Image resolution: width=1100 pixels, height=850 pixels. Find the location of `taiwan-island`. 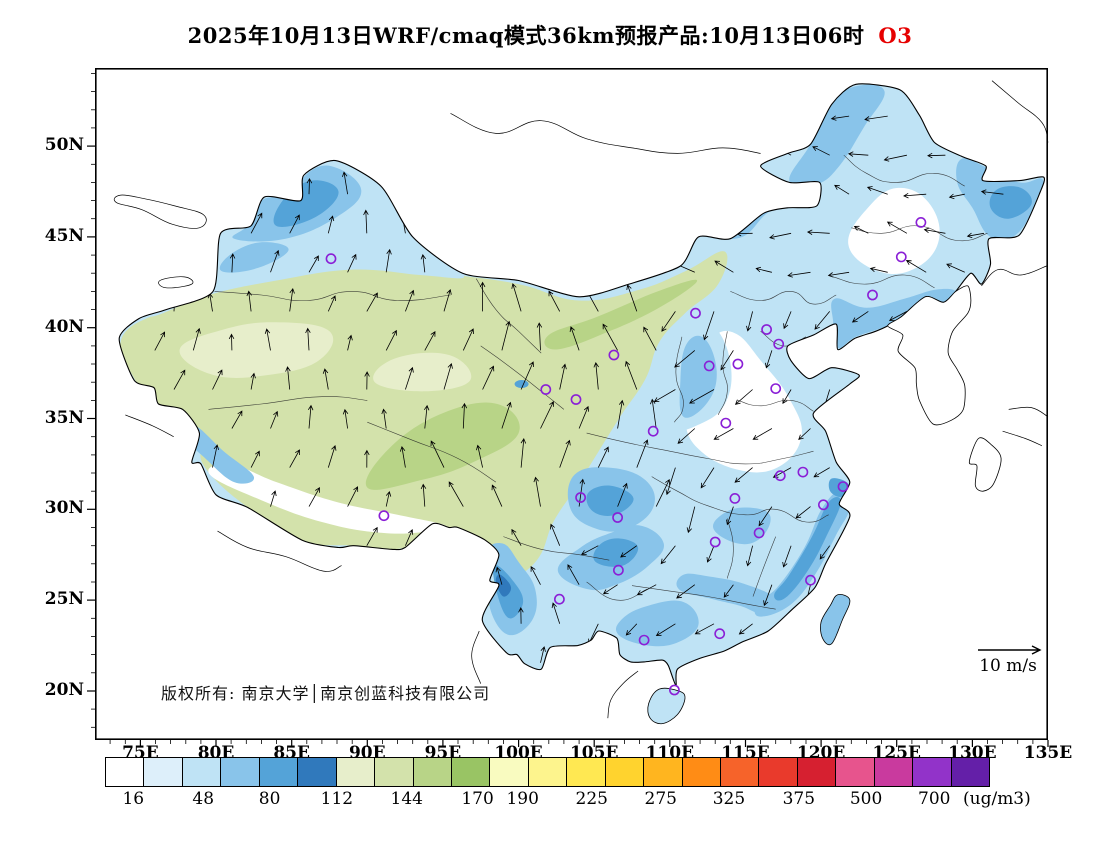

taiwan-island is located at coordinates (835, 620).